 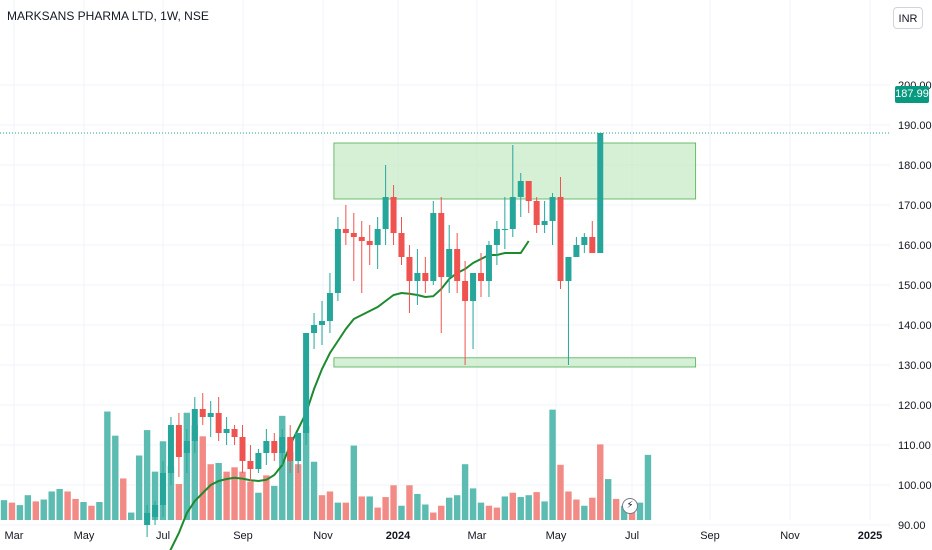 What do you see at coordinates (915, 246) in the screenshot?
I see `price-tick-label: 160.00` at bounding box center [915, 246].